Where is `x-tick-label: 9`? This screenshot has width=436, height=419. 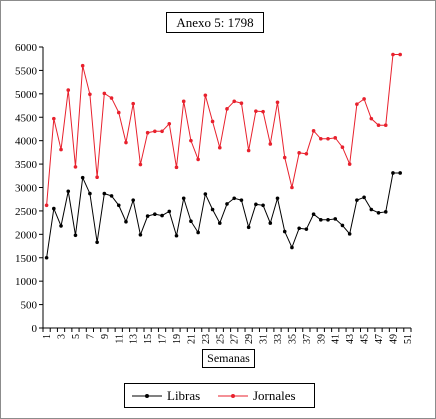 x-tick-label: 9 is located at coordinates (105, 336).